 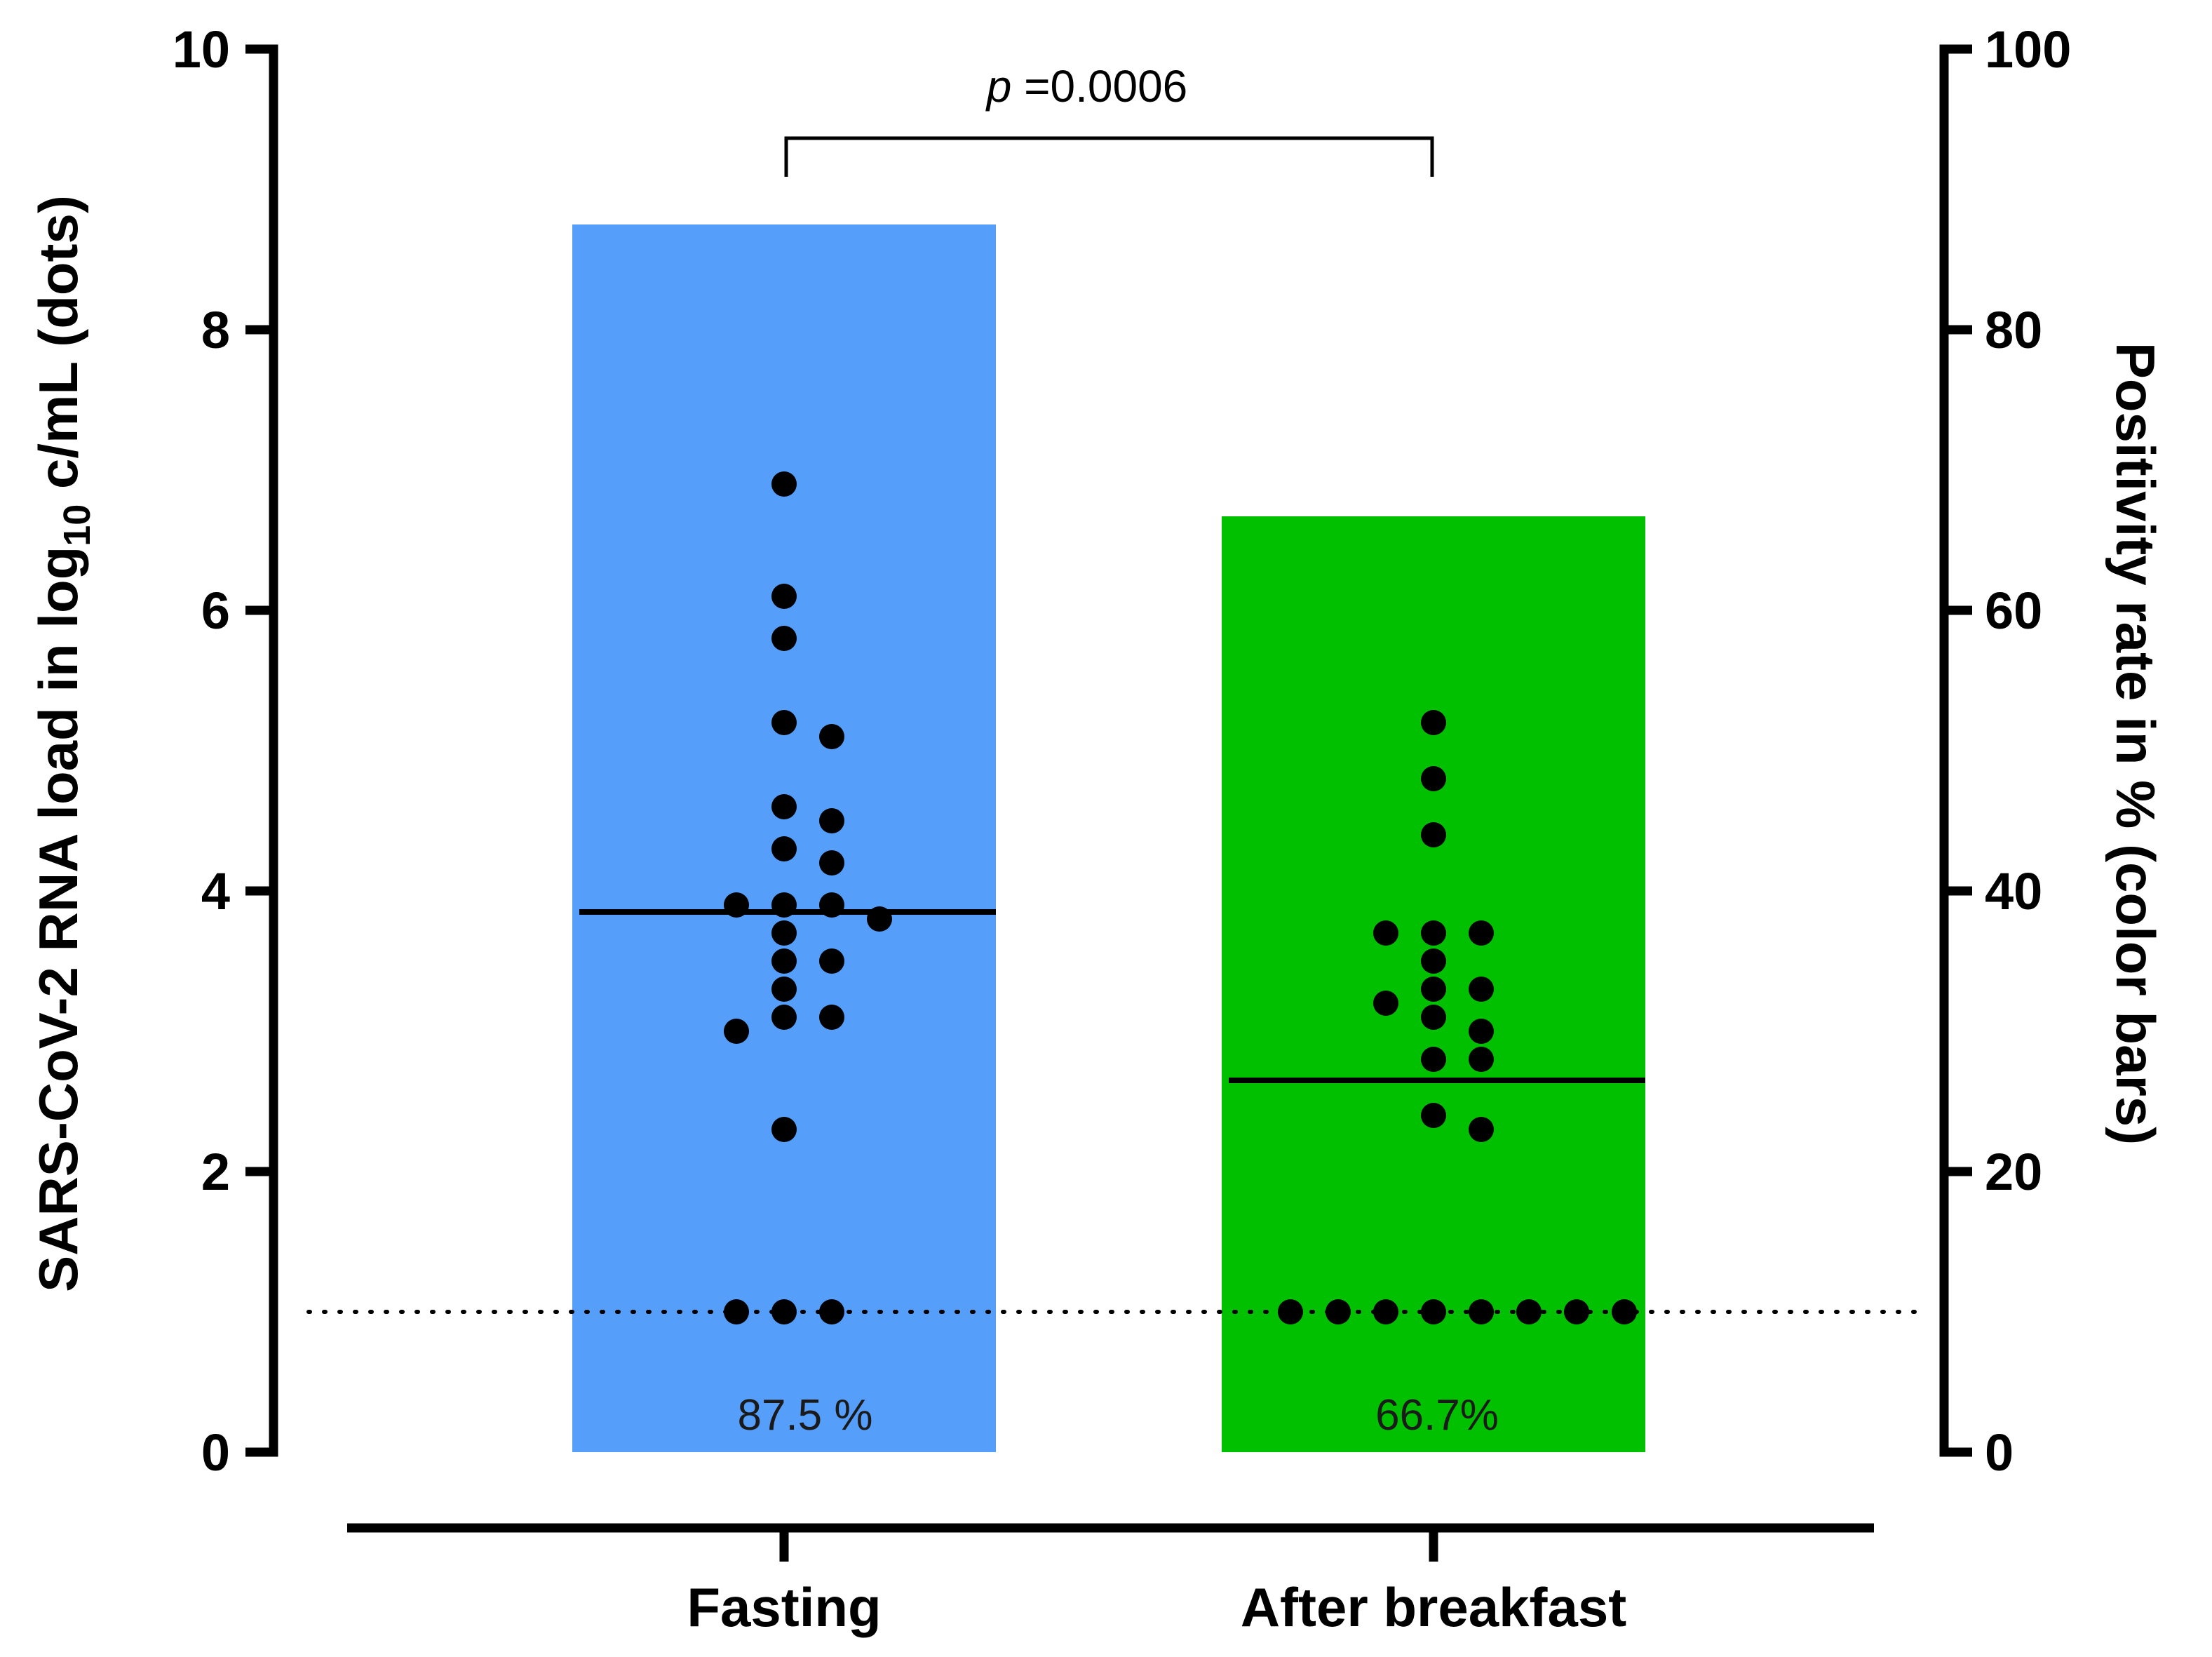 I want to click on right-axis-tick-label: 20, so click(x=2013, y=1172).